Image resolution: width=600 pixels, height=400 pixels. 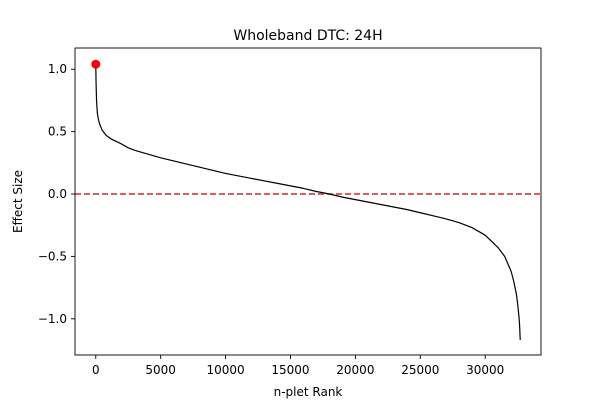 I want to click on y-tick-label: 0.5, so click(x=57, y=132).